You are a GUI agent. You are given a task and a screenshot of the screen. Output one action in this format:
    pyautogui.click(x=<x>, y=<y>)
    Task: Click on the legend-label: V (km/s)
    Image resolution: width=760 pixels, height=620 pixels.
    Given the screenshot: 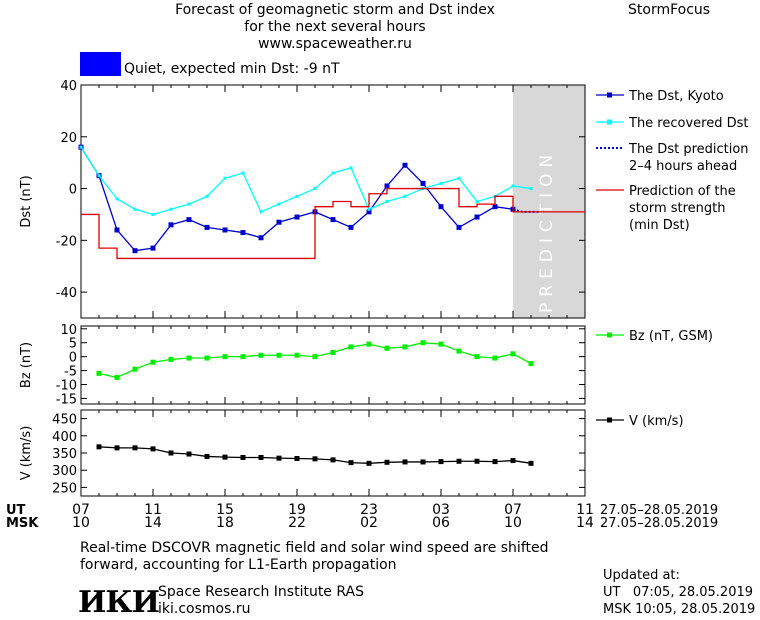 What is the action you would take?
    pyautogui.click(x=656, y=421)
    